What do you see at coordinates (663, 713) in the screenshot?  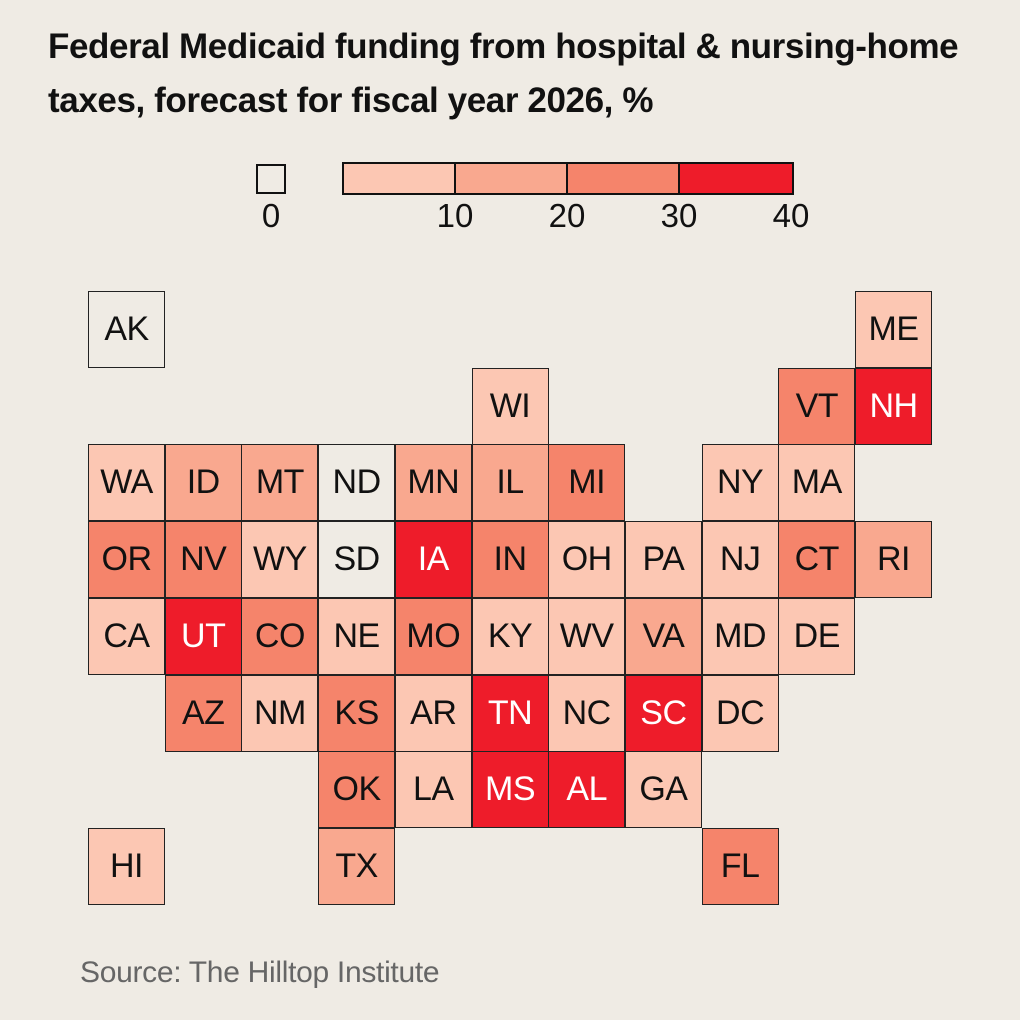 I see `state-tile-sc: SC` at bounding box center [663, 713].